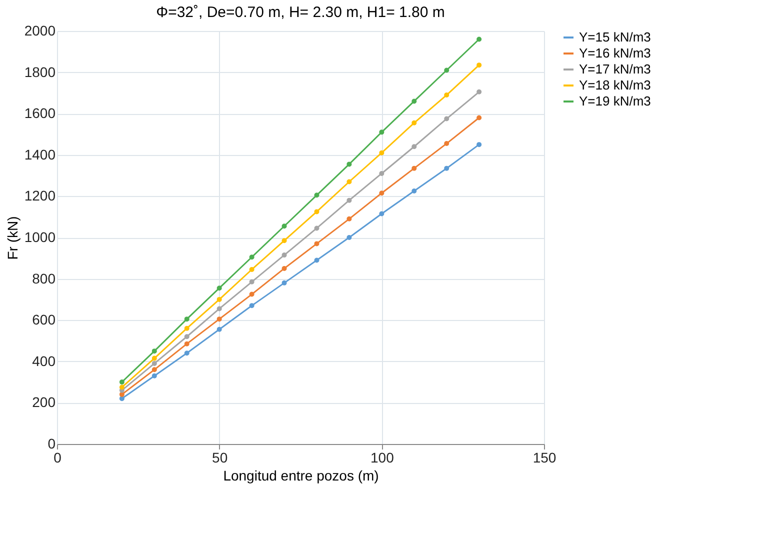 This screenshot has width=769, height=550. Describe the element at coordinates (40, 113) in the screenshot. I see `y-tick-label: 1600` at that location.